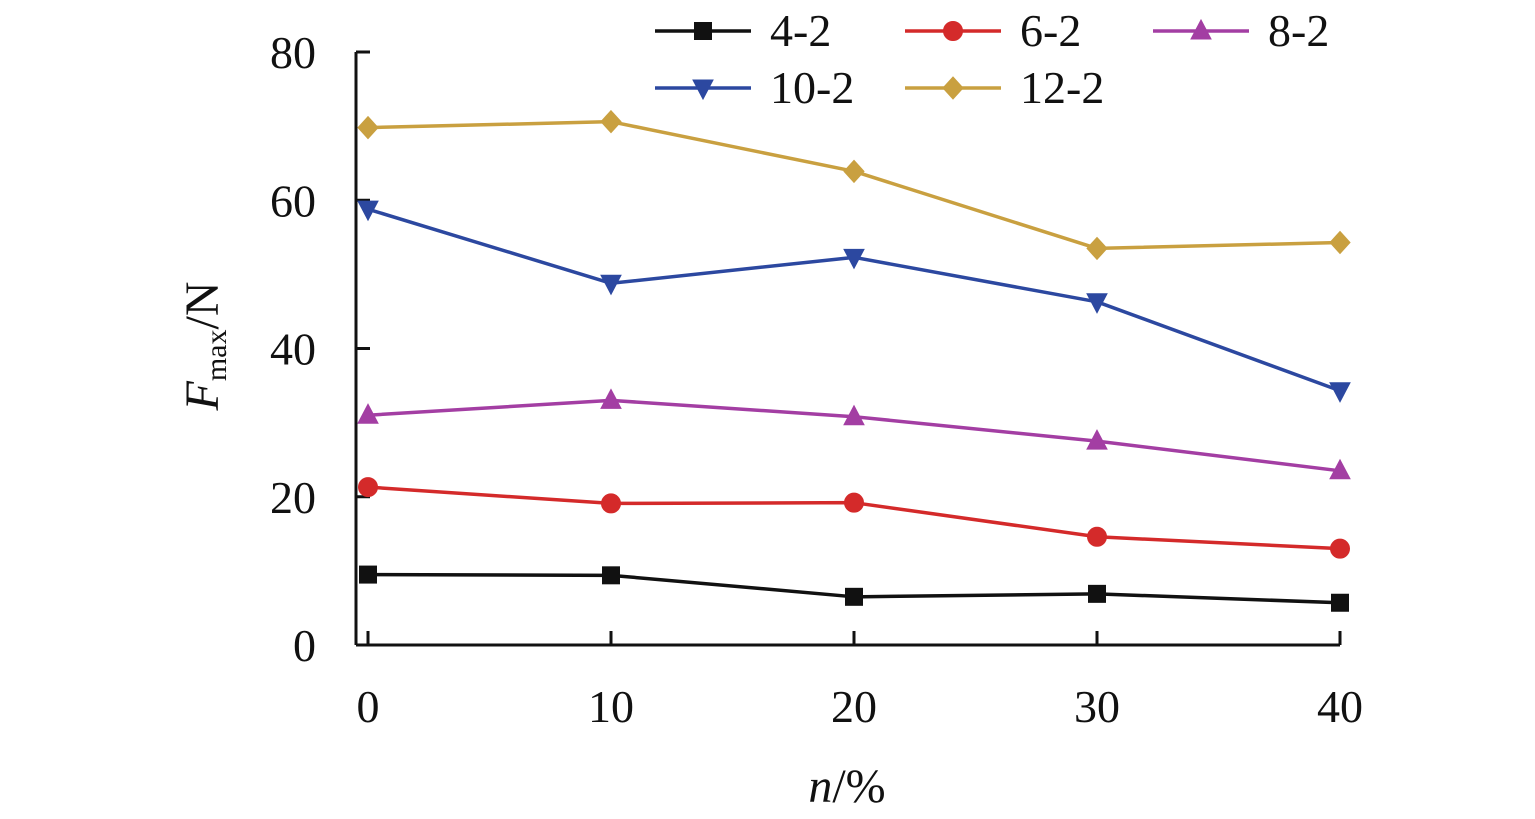  Describe the element at coordinates (1062, 87) in the screenshot. I see `legend-label: 12-2` at that location.